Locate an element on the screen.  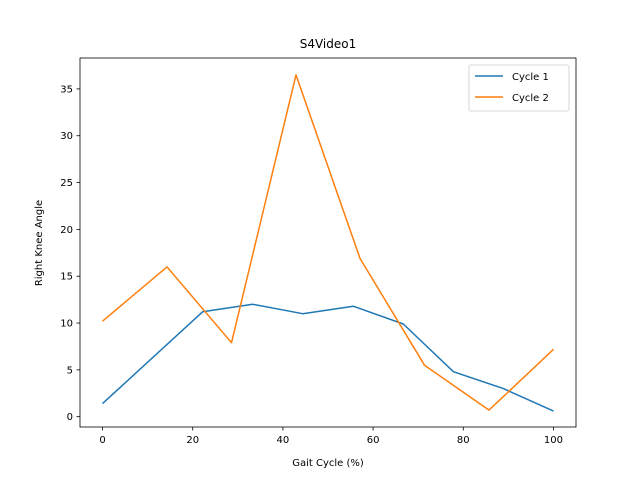
chart-title: S4Video1 is located at coordinates (328, 44).